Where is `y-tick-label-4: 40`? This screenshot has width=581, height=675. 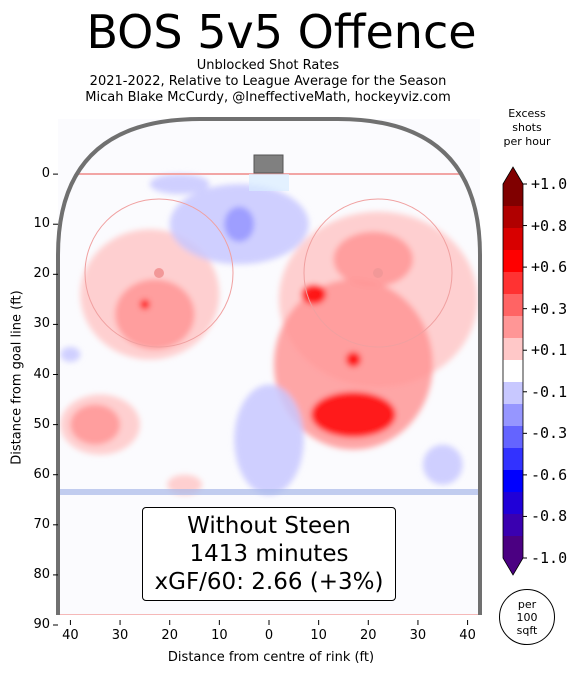
y-tick-label-4: 40 is located at coordinates (41, 374).